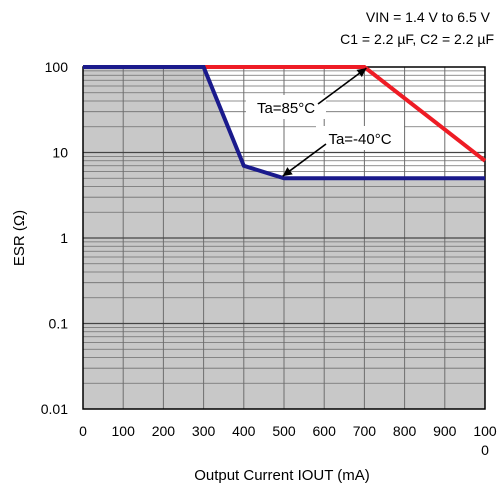 This screenshot has width=498, height=490. What do you see at coordinates (405, 431) in the screenshot?
I see `x-tick-label: 800` at bounding box center [405, 431].